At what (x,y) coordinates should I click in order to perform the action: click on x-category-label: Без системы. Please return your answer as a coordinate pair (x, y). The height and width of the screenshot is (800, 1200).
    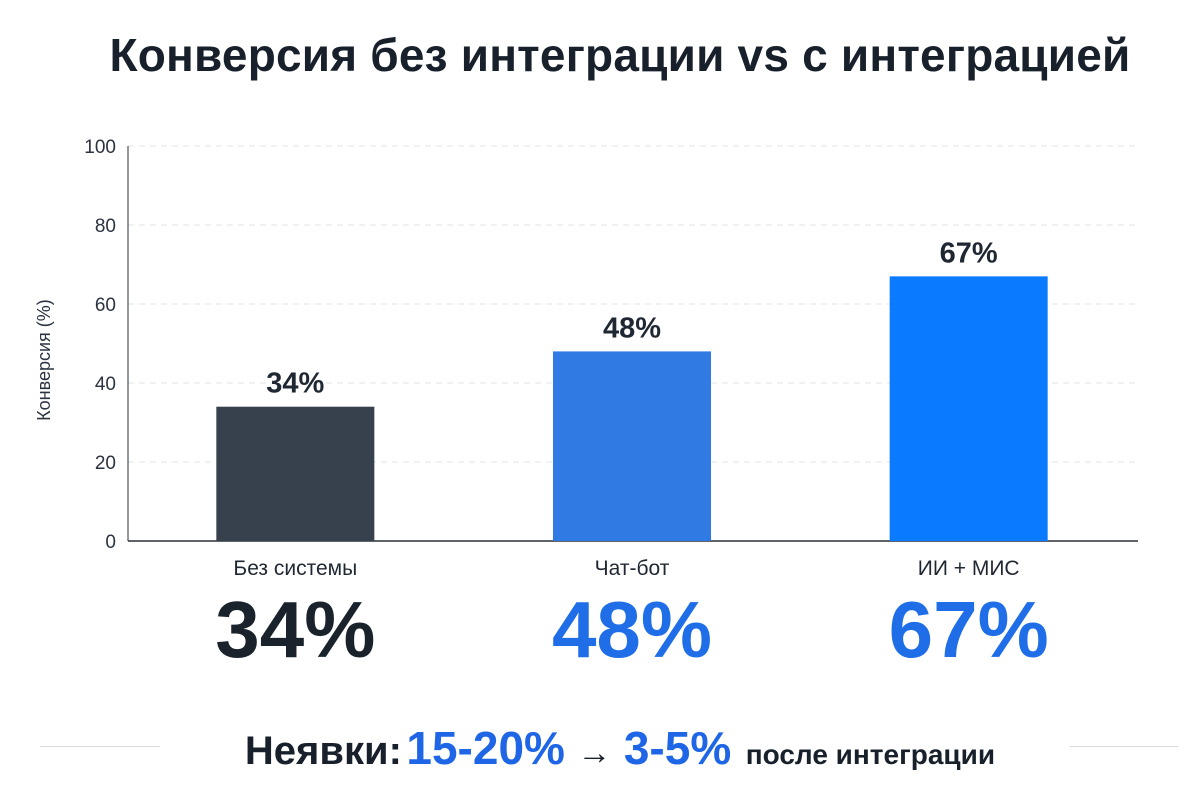
    Looking at the image, I should click on (295, 568).